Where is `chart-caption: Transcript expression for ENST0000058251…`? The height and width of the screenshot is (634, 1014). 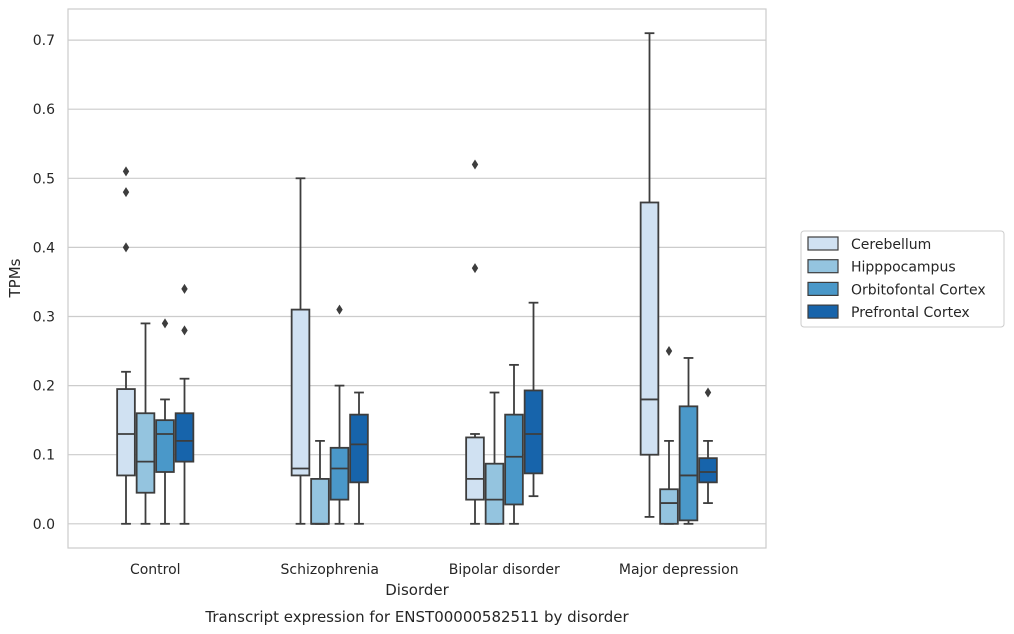
chart-caption: Transcript expression for ENST0000058251… is located at coordinates (416, 617).